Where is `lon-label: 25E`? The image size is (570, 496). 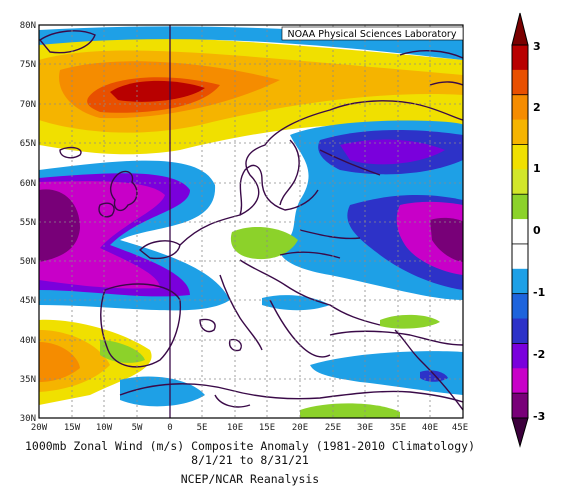
lon-label: 25E is located at coordinates (333, 428).